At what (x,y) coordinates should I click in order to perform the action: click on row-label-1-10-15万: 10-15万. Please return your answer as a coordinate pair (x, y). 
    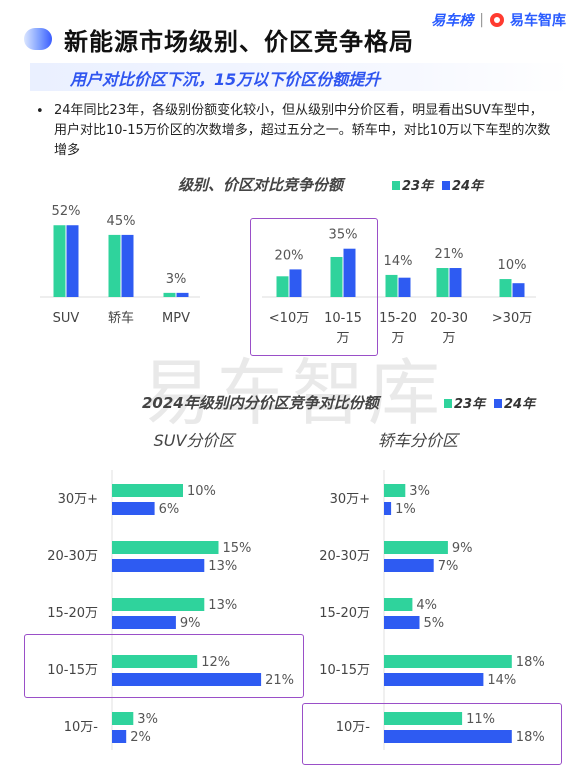
    Looking at the image, I should click on (344, 670).